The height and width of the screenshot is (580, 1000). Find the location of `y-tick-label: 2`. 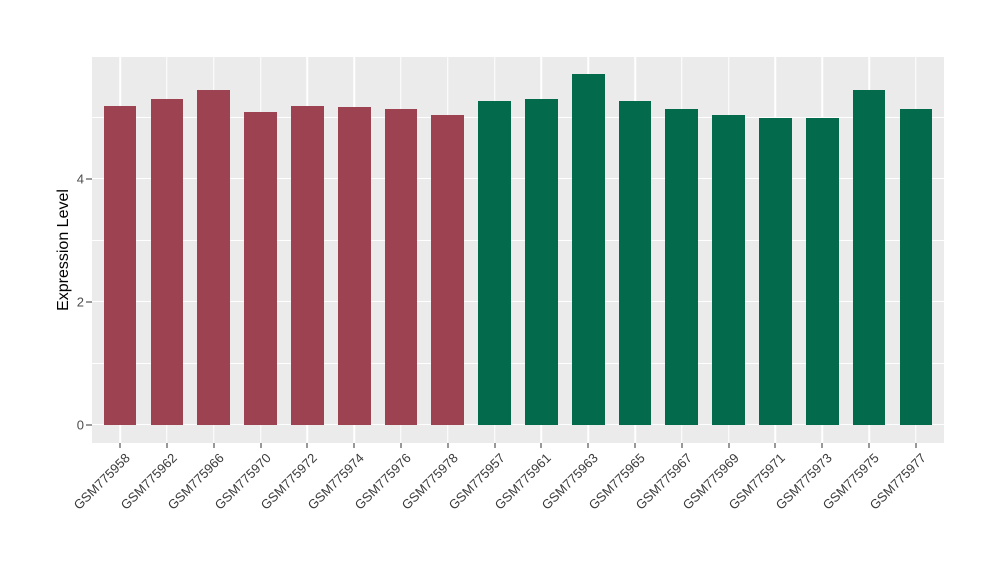

y-tick-label: 2 is located at coordinates (80, 302).